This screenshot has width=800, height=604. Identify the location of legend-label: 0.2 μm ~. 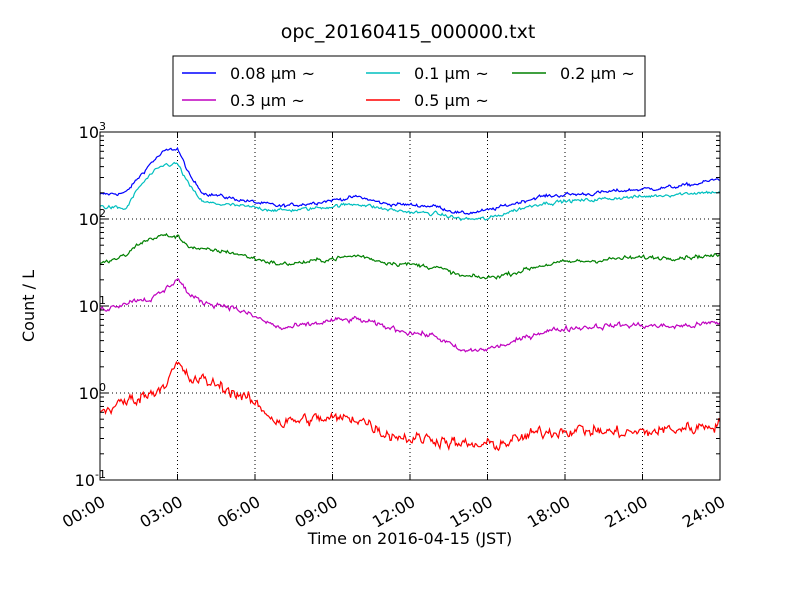
(597, 73).